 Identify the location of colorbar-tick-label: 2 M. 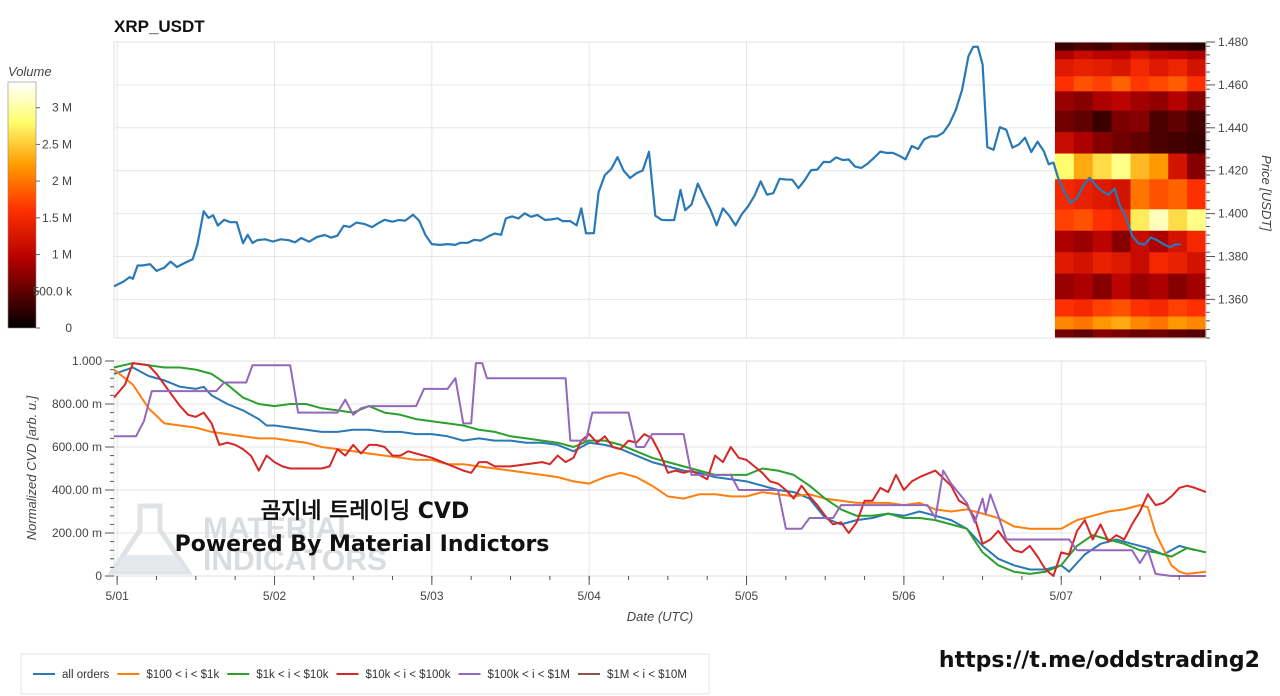
(62, 181).